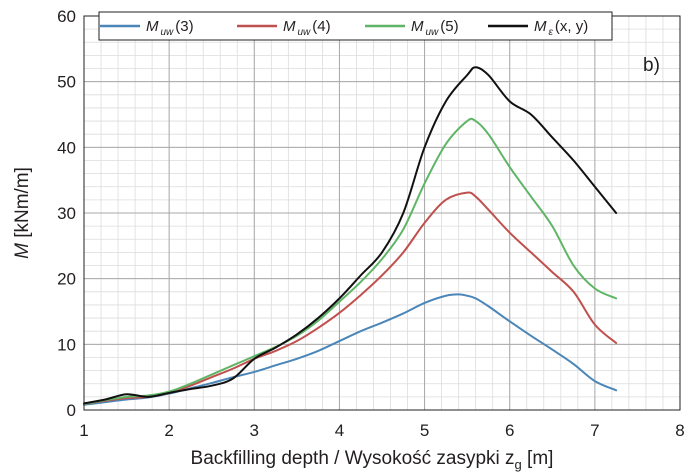 The height and width of the screenshot is (474, 697). I want to click on y-tick-label: 30, so click(66, 213).